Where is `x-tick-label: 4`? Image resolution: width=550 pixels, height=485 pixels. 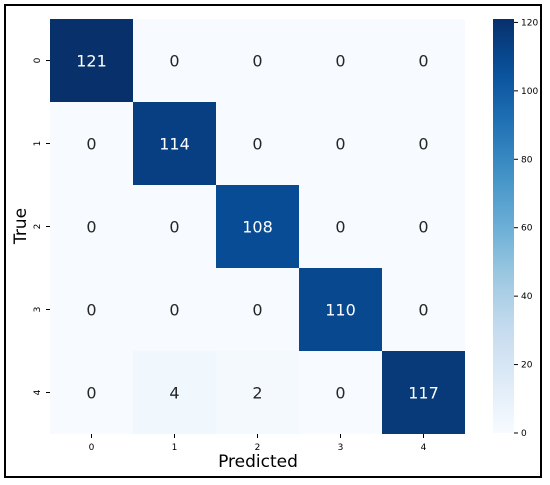 x-tick-label: 4 is located at coordinates (424, 448).